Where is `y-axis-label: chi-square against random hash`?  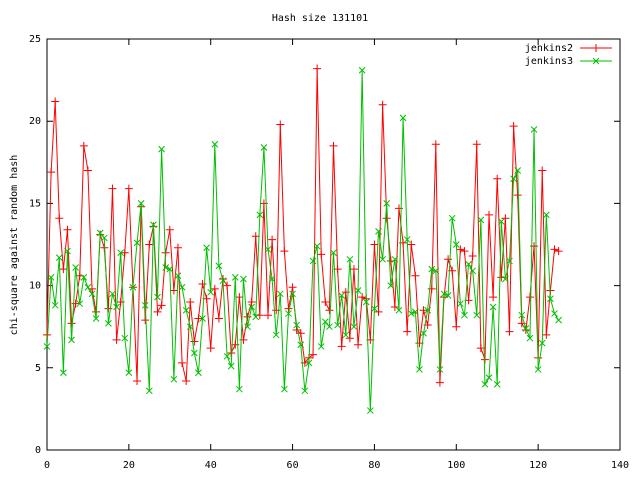 y-axis-label: chi-square against random hash is located at coordinates (14, 245).